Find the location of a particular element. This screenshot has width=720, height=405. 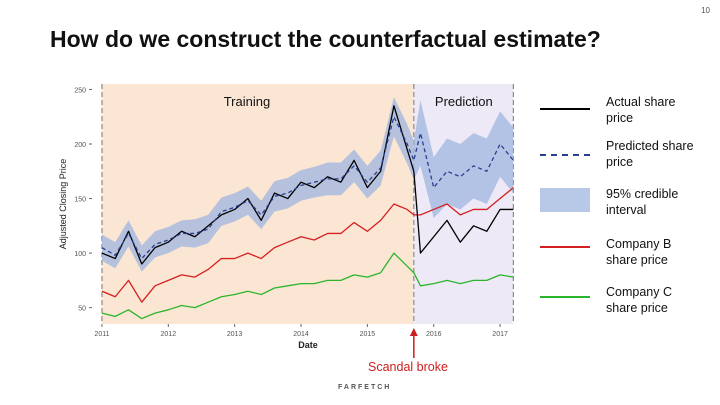

legend-item-actual: Actual share price is located at coordinates (625, 108).